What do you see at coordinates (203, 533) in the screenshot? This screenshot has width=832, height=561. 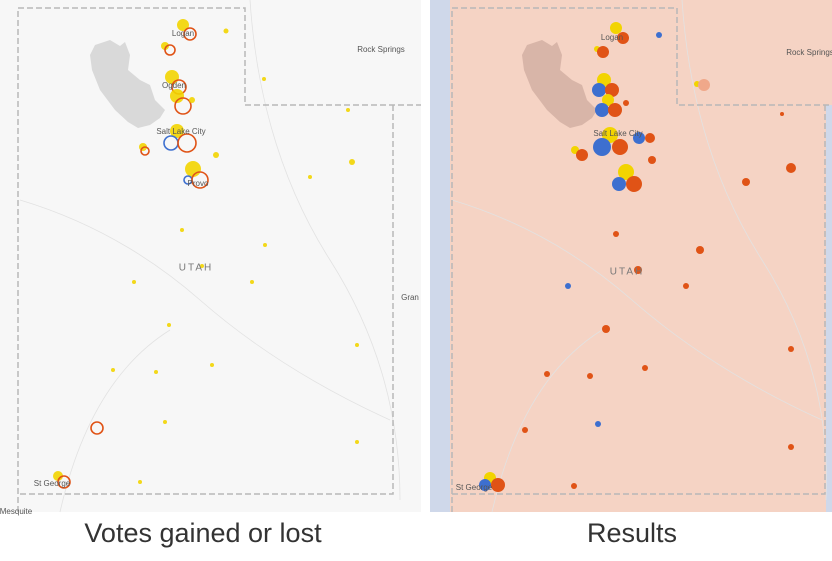 I see `panel-caption: Votes gained or lost` at bounding box center [203, 533].